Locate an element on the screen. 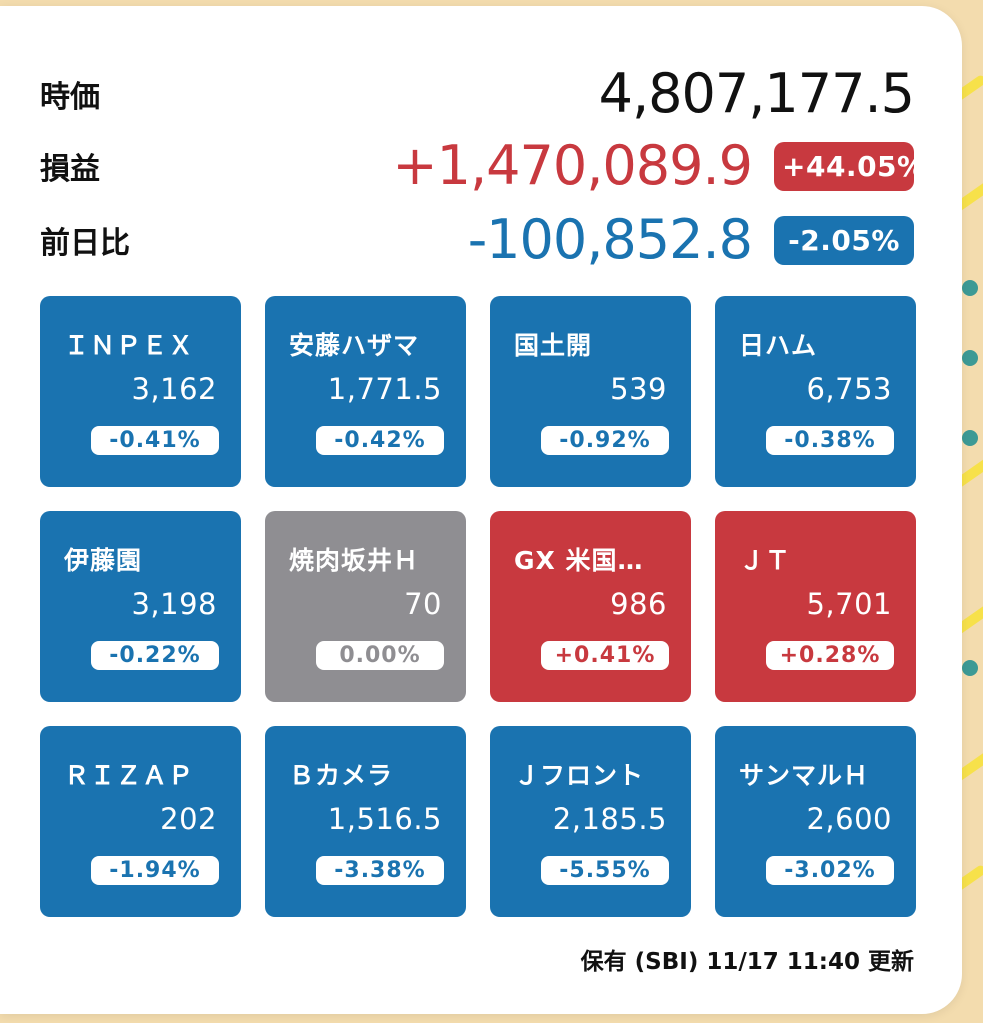 The image size is (983, 1023). holding-tile: 伊藤園 3,198 -0.22% is located at coordinates (140, 606).